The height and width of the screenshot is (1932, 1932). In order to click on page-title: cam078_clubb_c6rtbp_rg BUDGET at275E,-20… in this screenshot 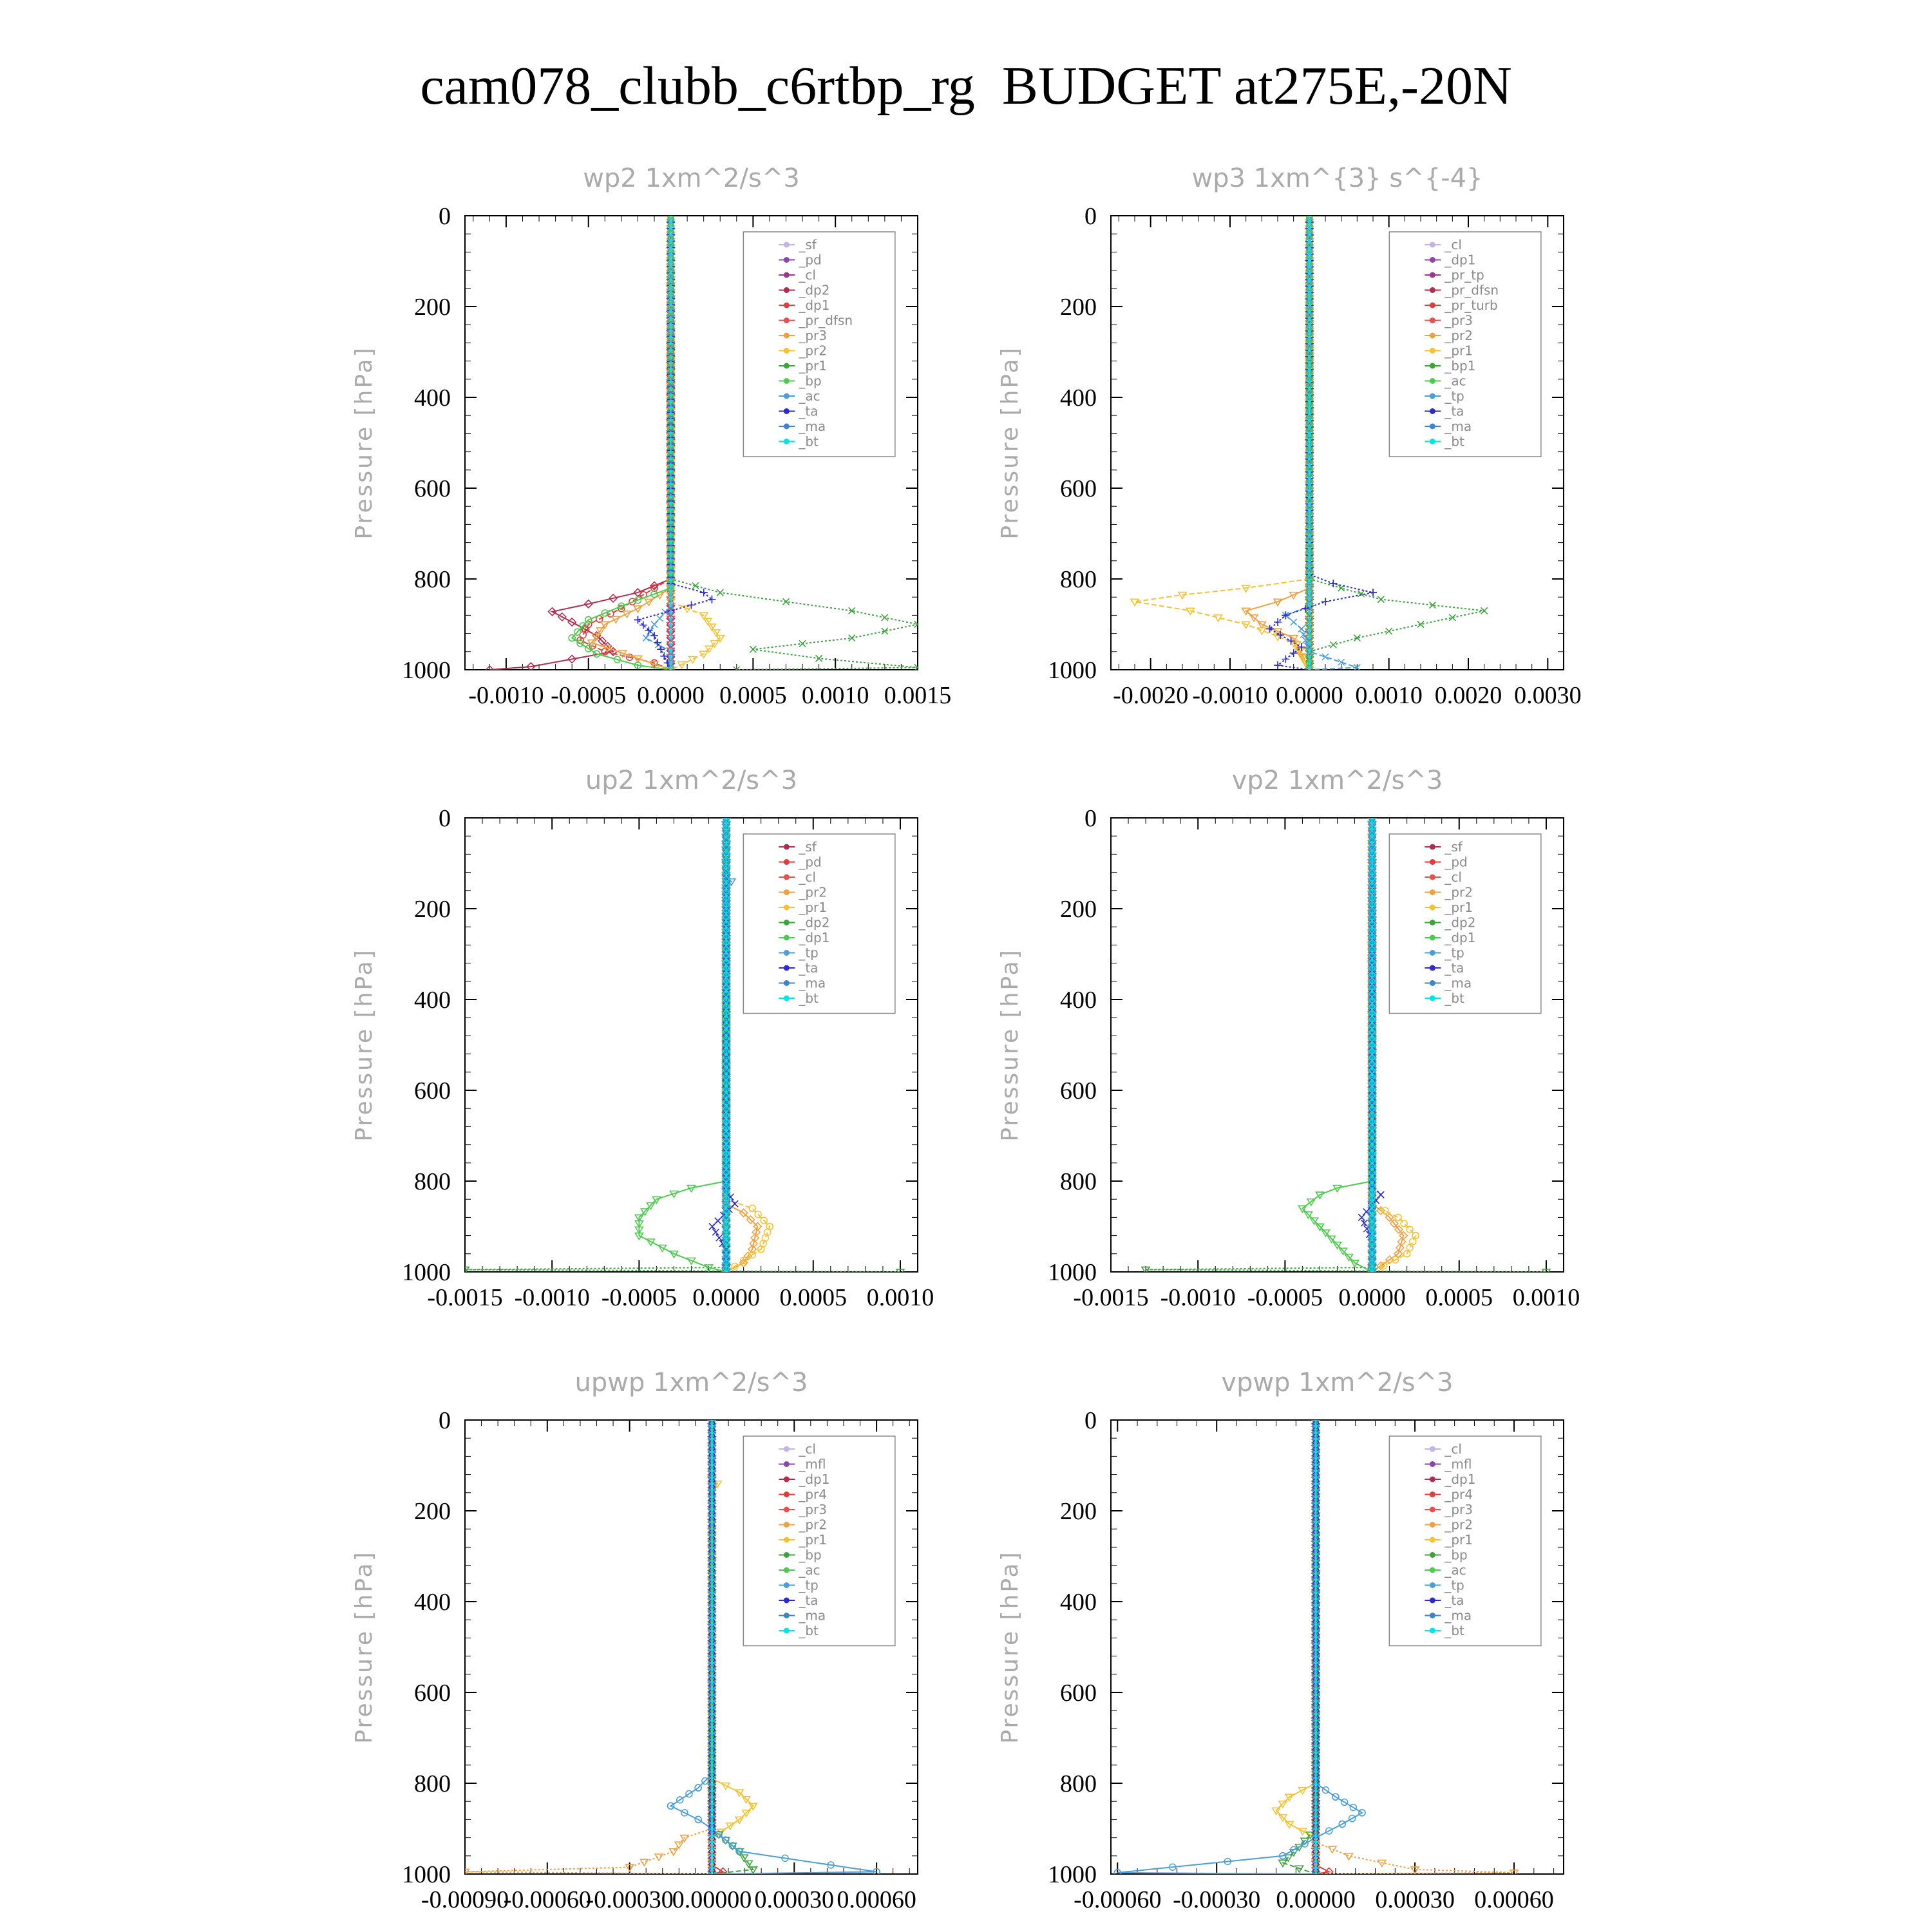, I will do `click(966, 86)`.